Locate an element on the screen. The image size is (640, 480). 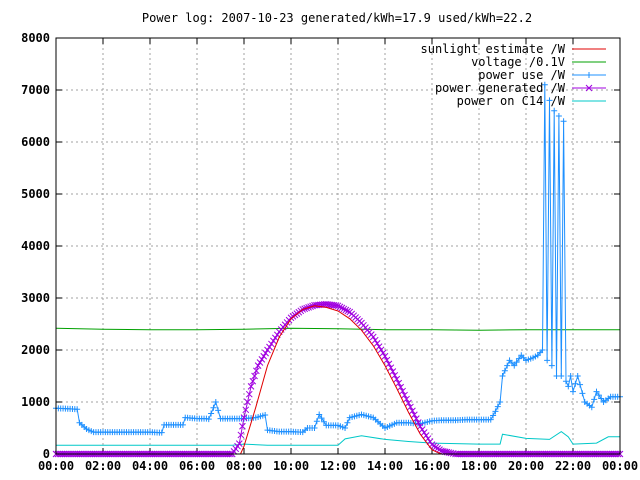
x-tick-label: 20:00 is located at coordinates (526, 466).